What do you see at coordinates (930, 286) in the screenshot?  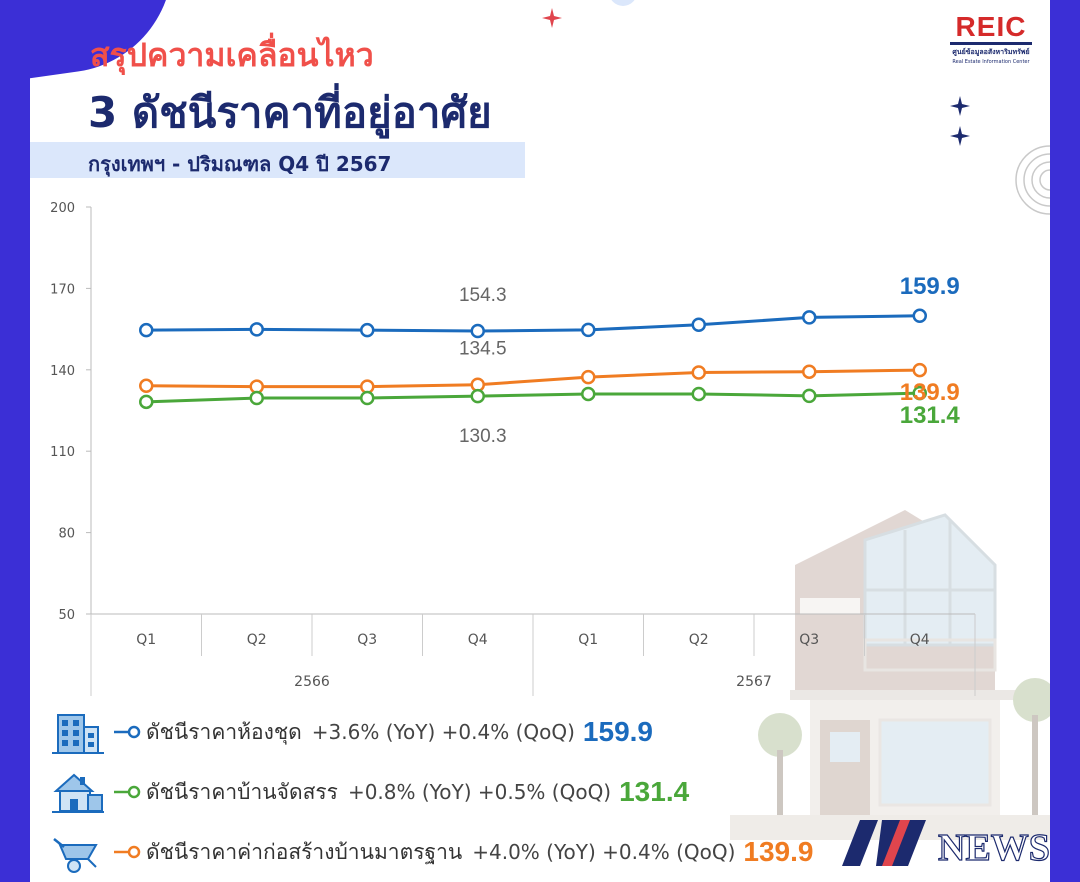 I see `data-label-condo: 159.9` at bounding box center [930, 286].